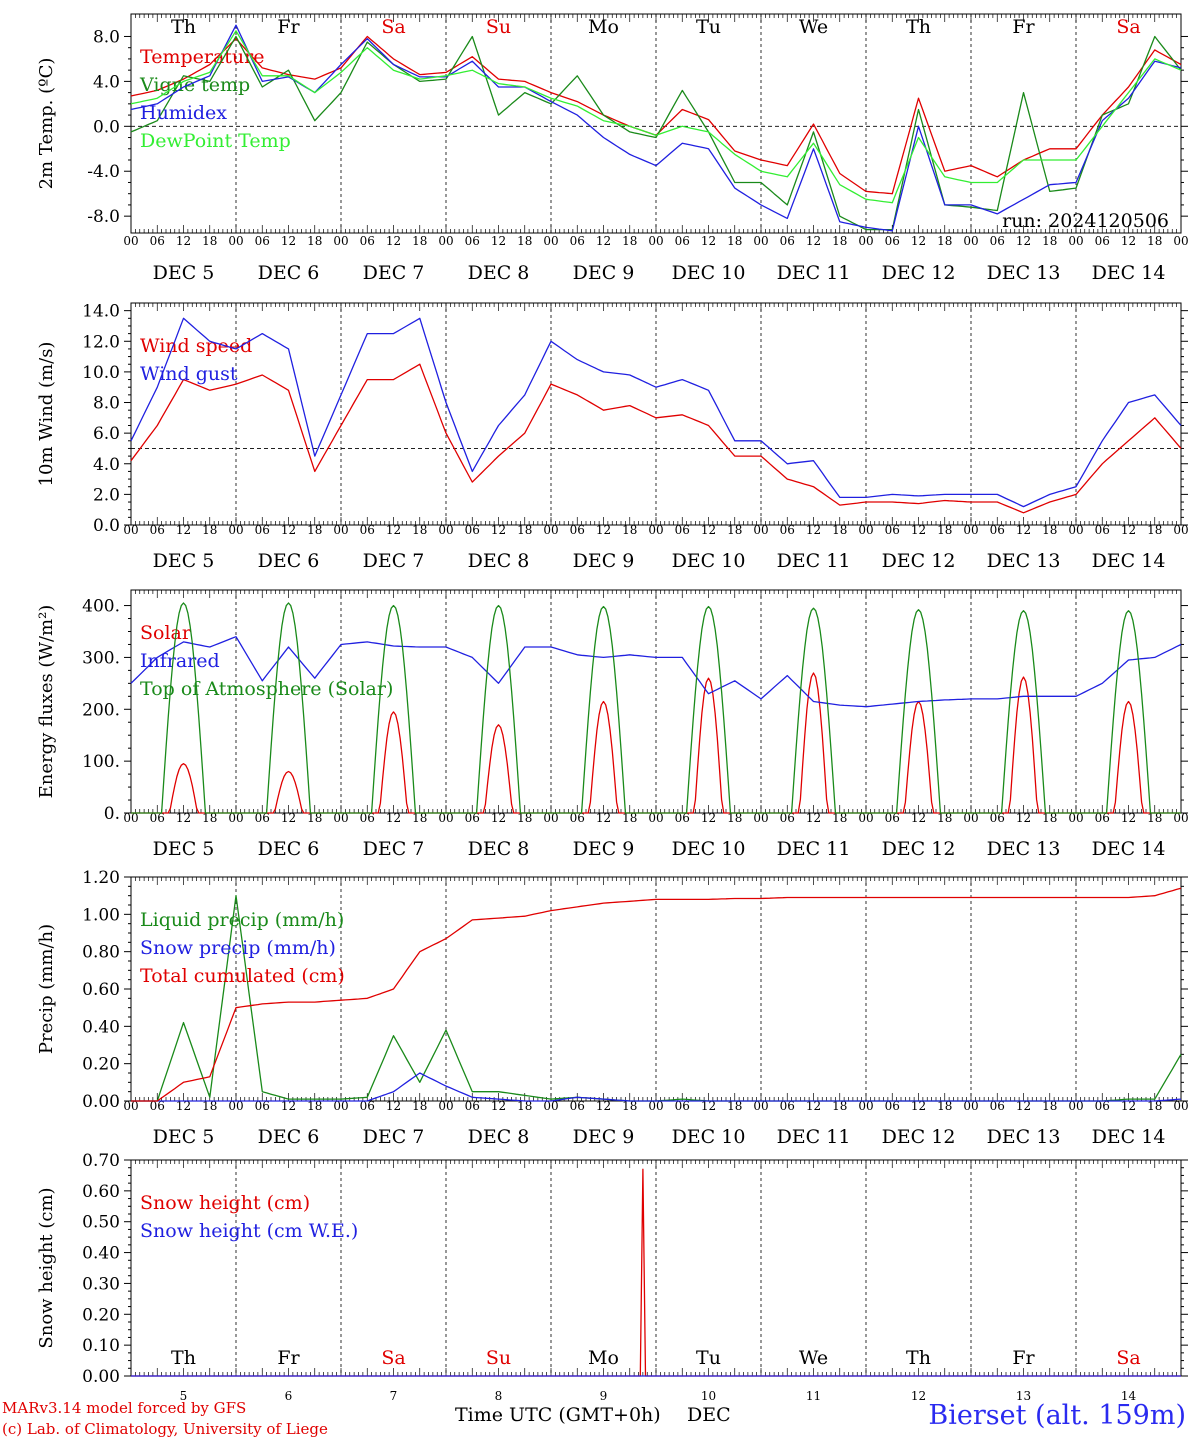 This screenshot has height=1440, width=1194. I want to click on day-number-label: 14, so click(1129, 1396).